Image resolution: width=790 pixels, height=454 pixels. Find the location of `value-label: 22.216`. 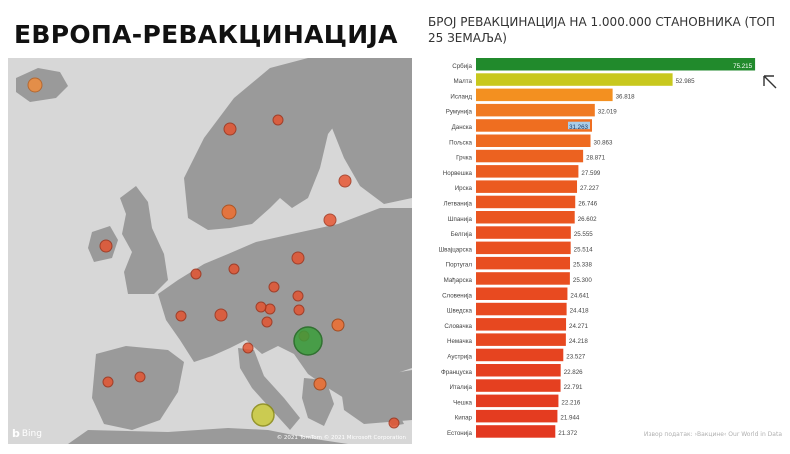

value-label: 22.216 is located at coordinates (570, 402).